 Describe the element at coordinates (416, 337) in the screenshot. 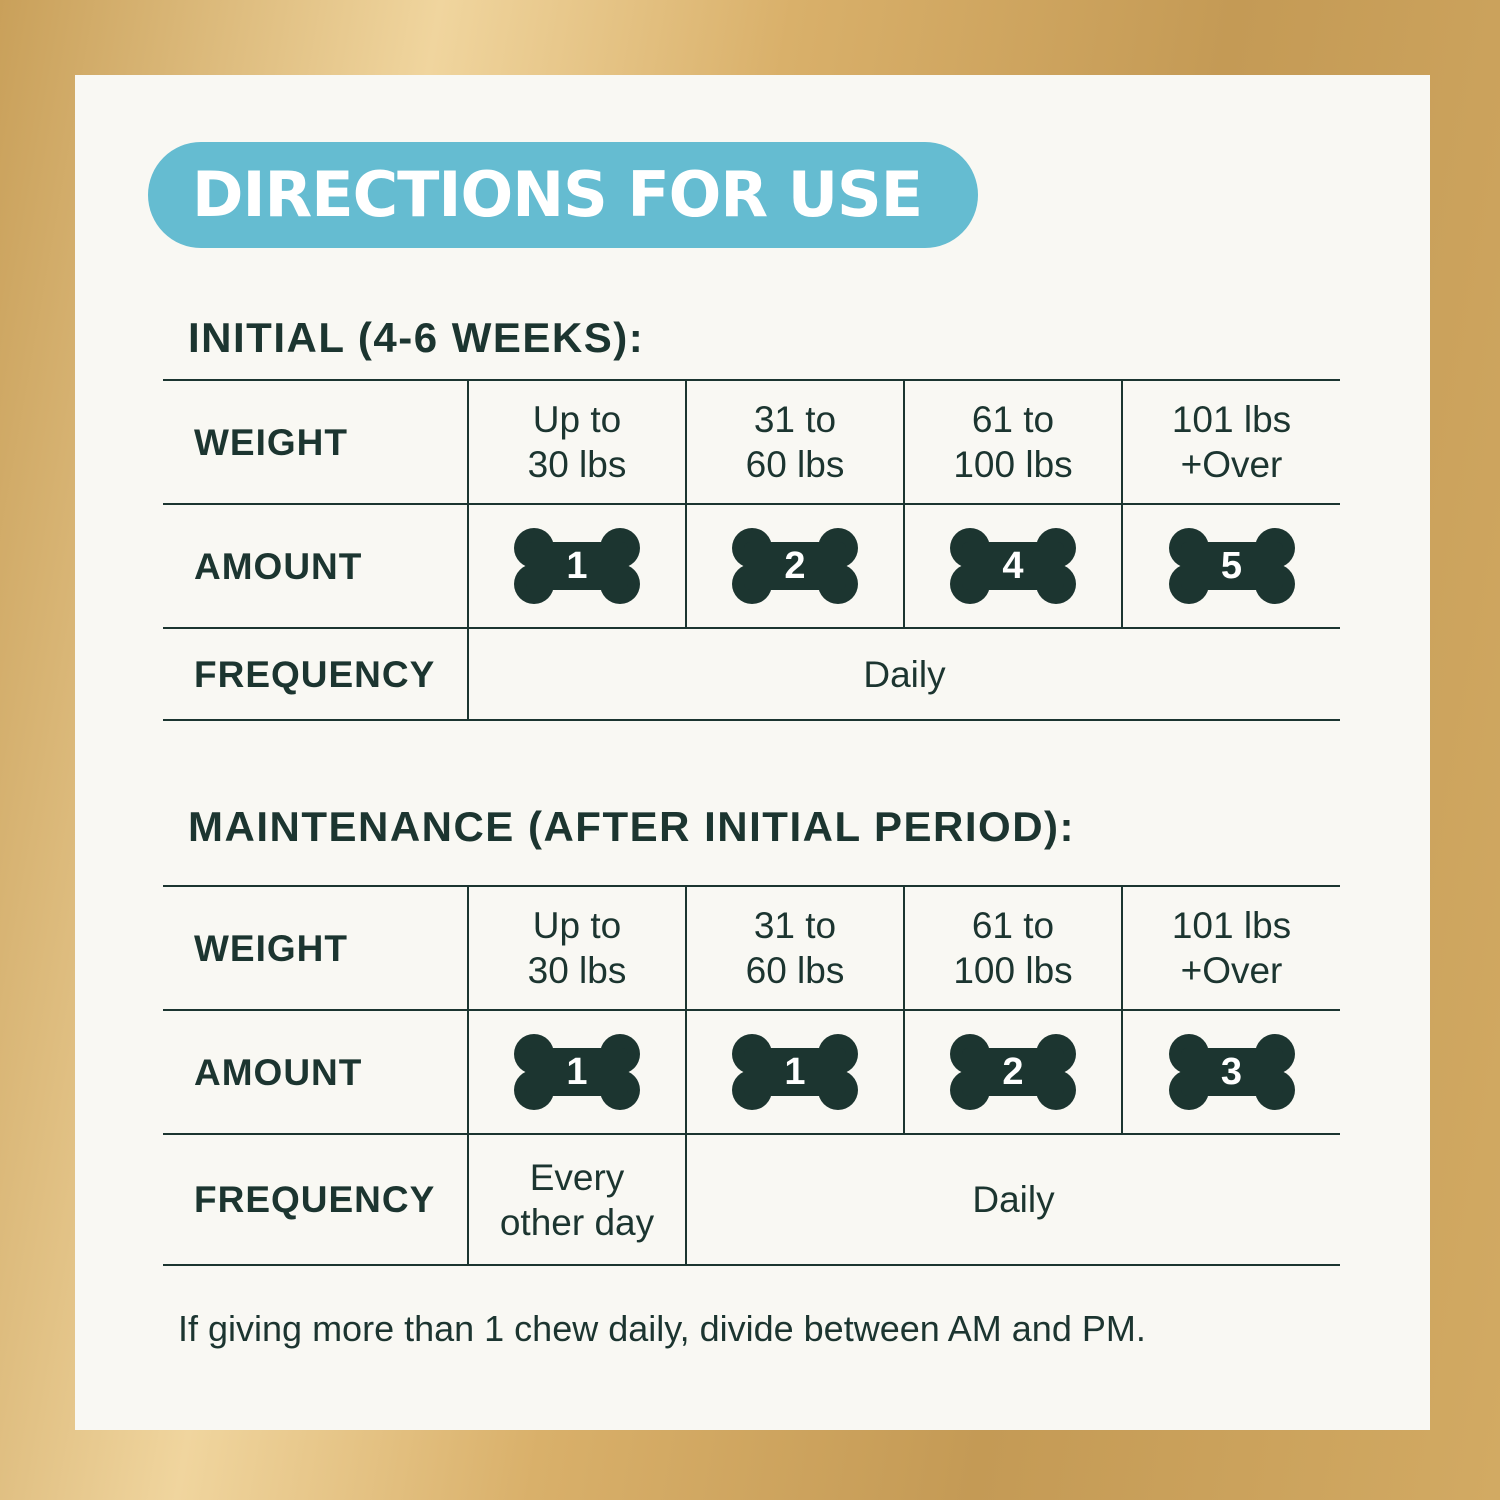

I see `initial-heading: INITIAL (4-6 WEEKS):` at that location.